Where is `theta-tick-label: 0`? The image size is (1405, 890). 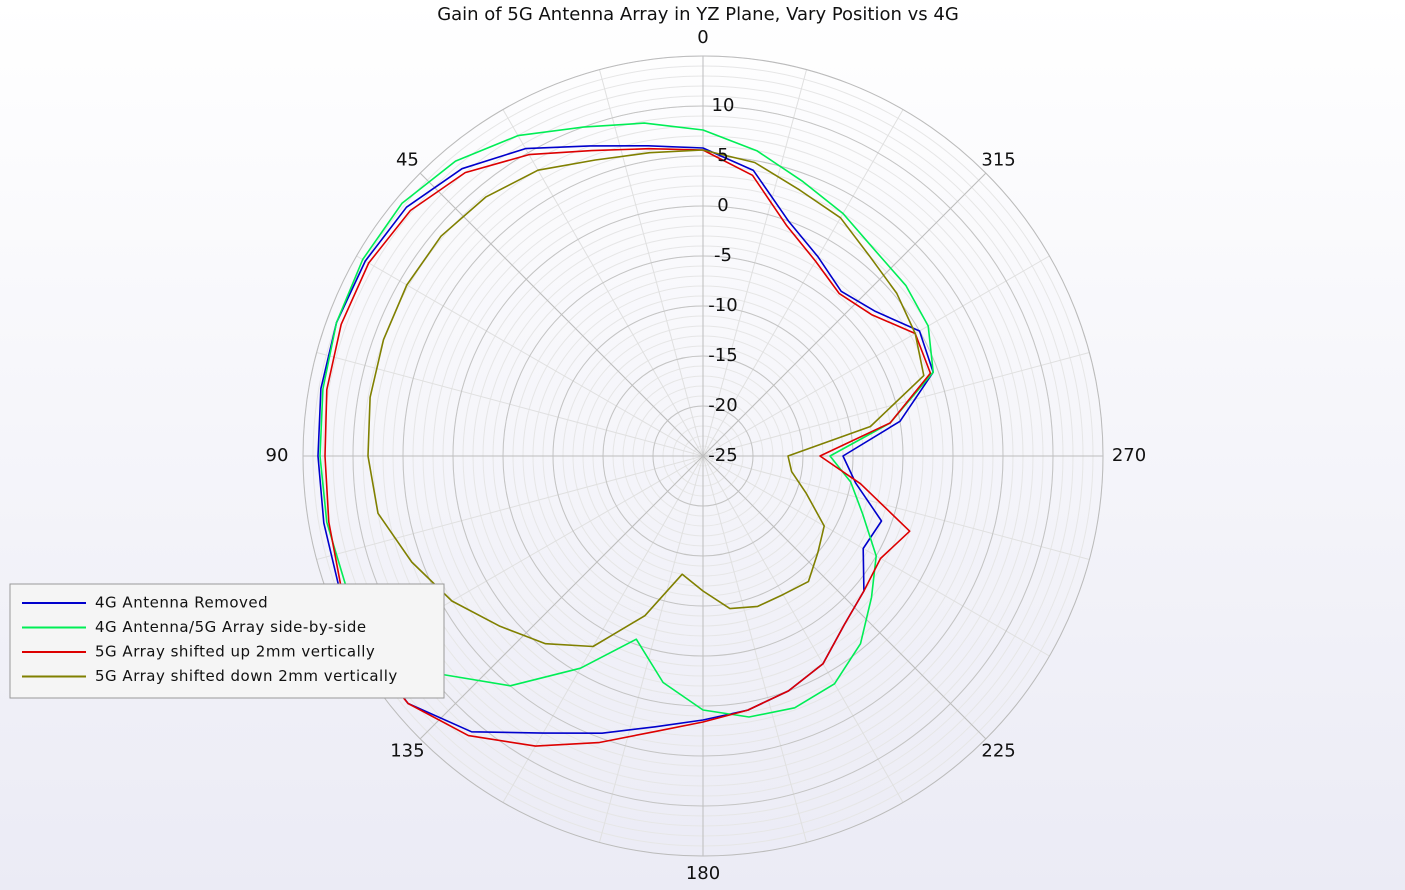 theta-tick-label: 0 is located at coordinates (702, 37).